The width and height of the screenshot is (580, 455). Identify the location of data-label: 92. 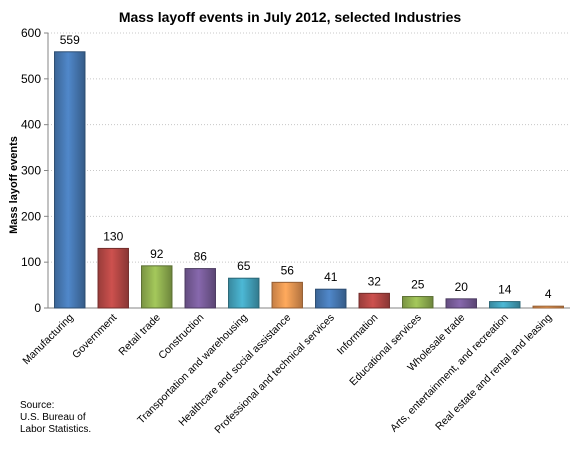
(157, 254).